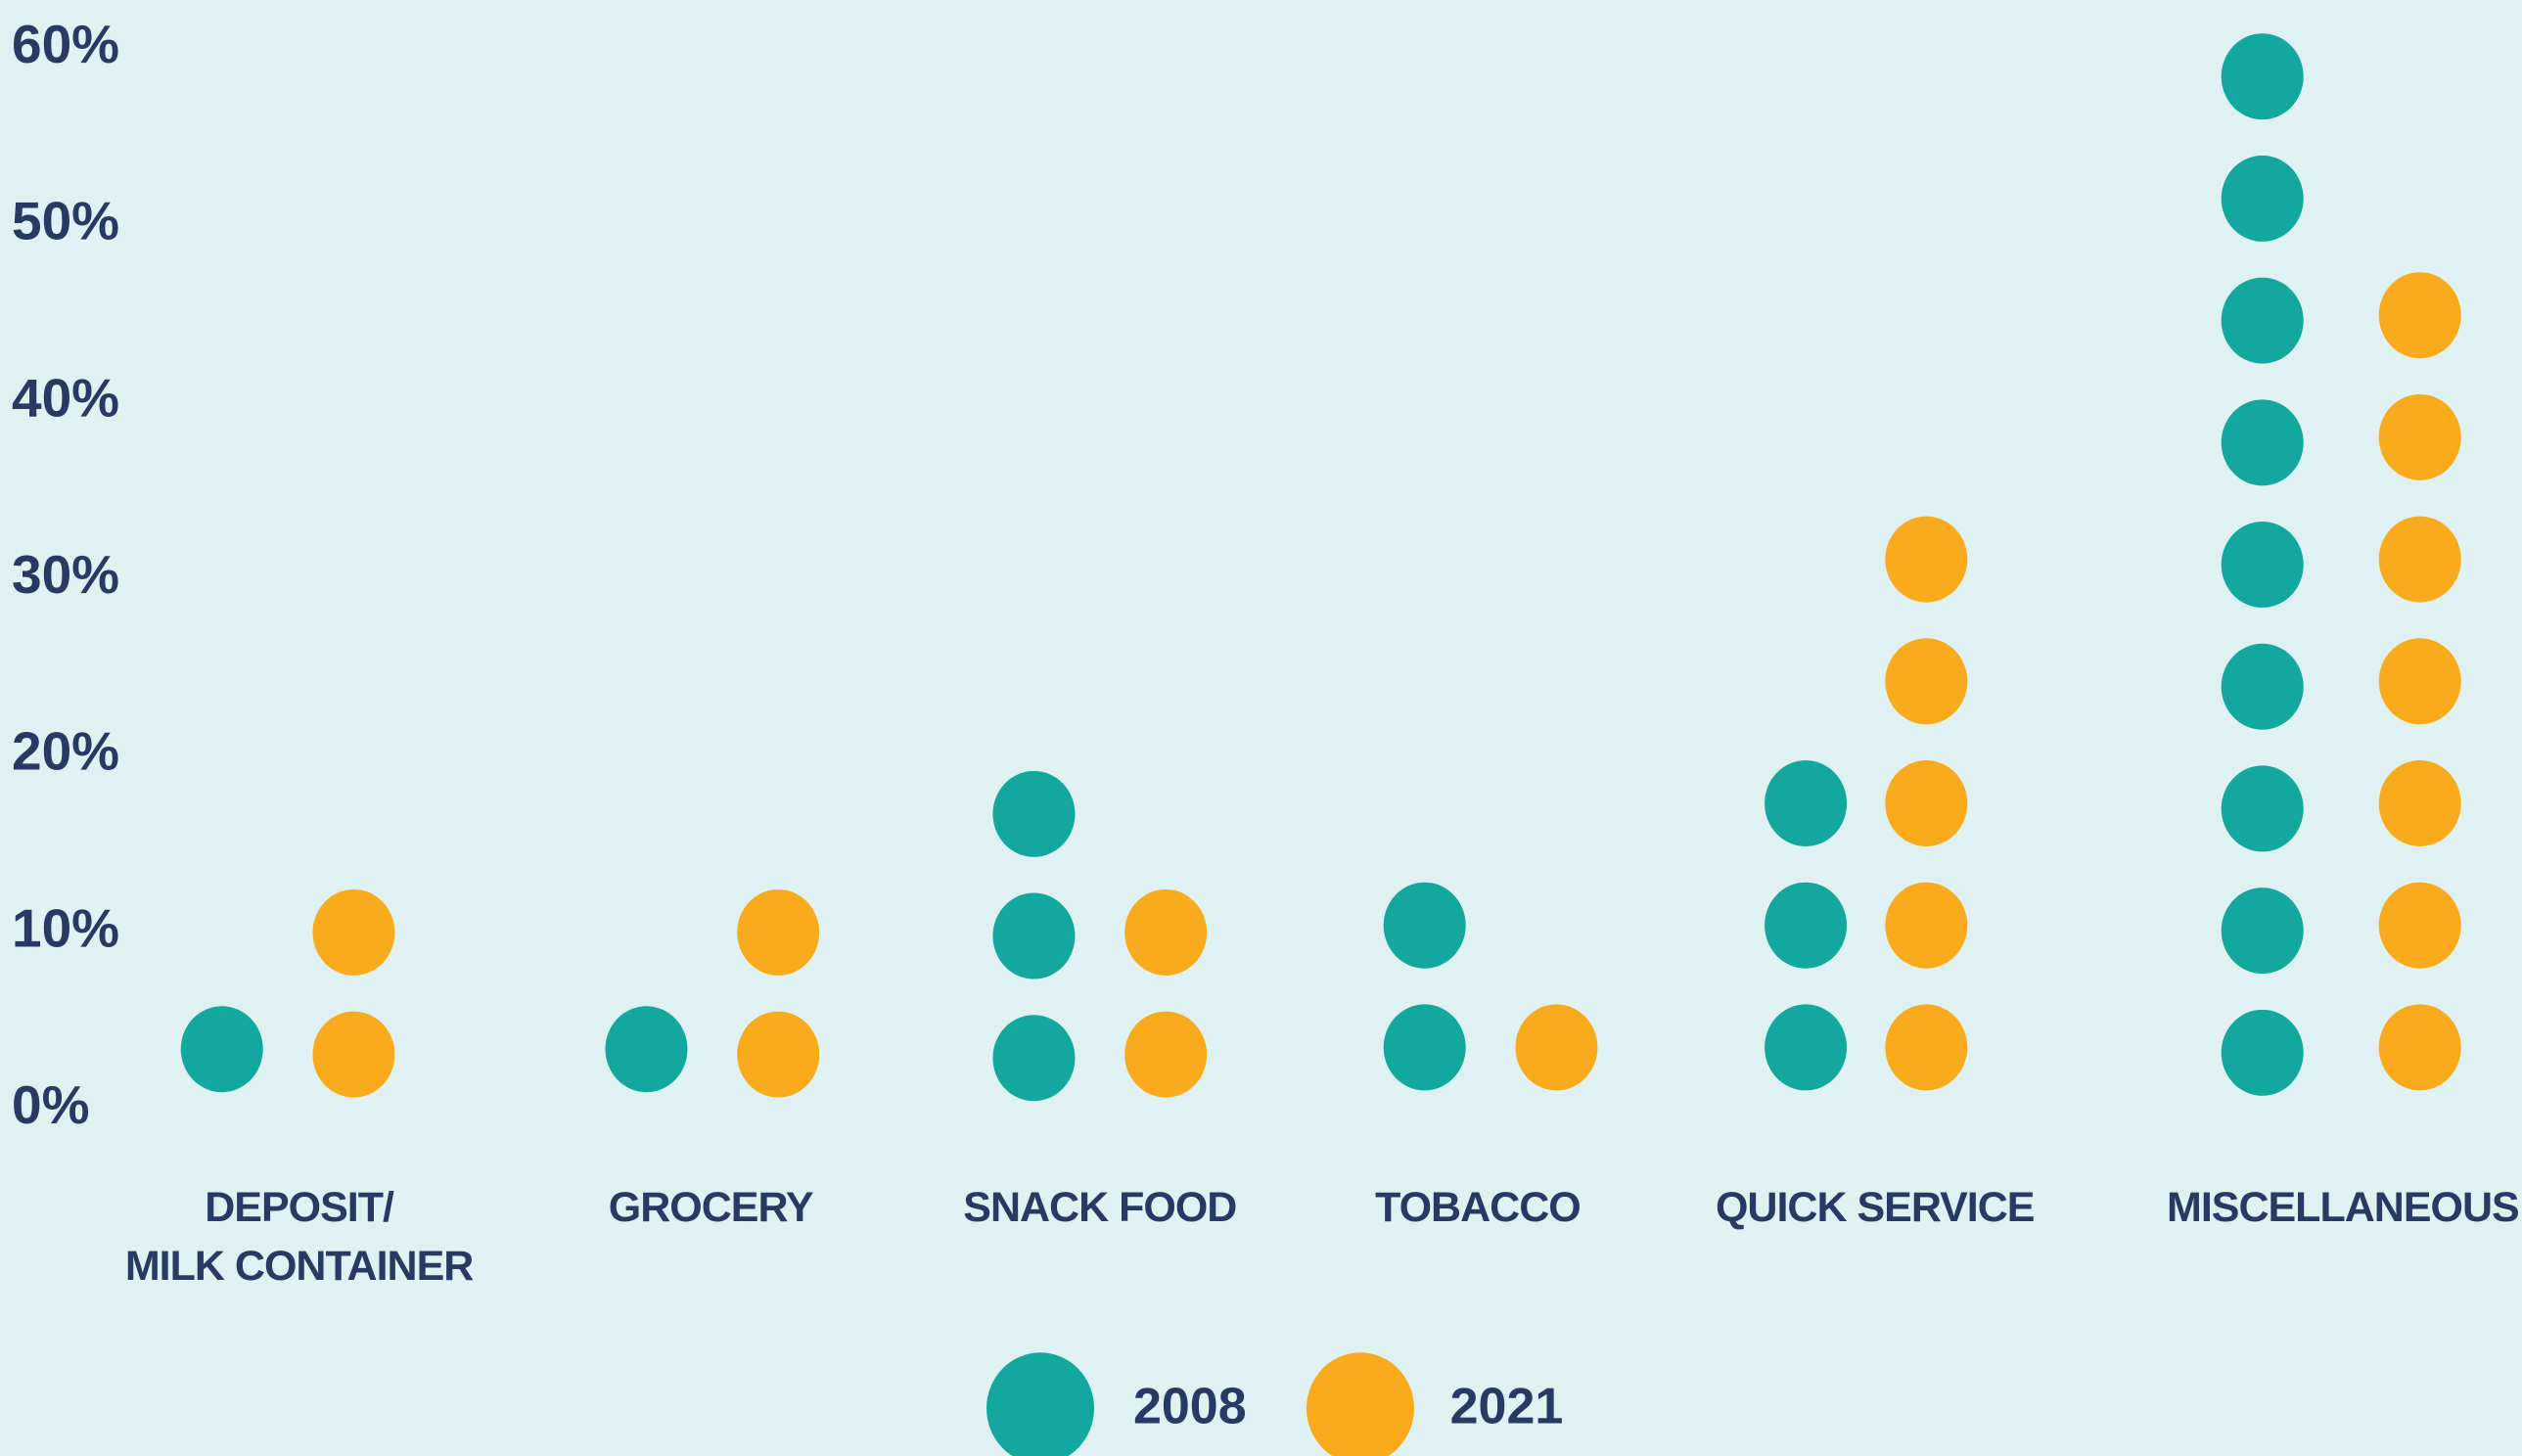 This screenshot has width=2522, height=1456. Describe the element at coordinates (65, 221) in the screenshot. I see `y-tick-label: 50%` at that location.